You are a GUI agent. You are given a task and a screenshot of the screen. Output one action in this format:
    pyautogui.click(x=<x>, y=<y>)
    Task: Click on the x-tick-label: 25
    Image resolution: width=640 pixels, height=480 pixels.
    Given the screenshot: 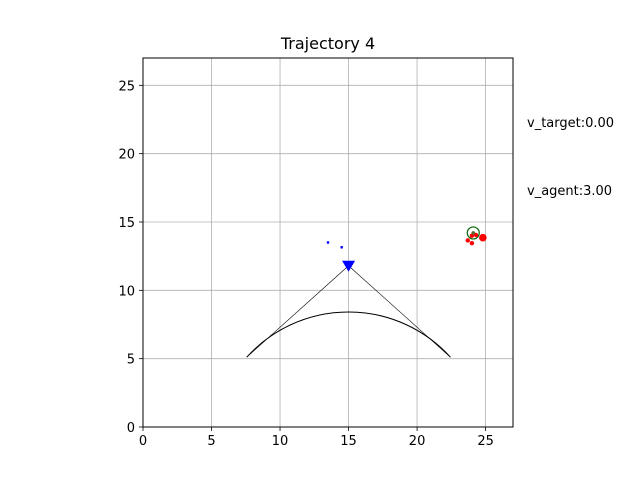 What is the action you would take?
    pyautogui.click(x=485, y=441)
    